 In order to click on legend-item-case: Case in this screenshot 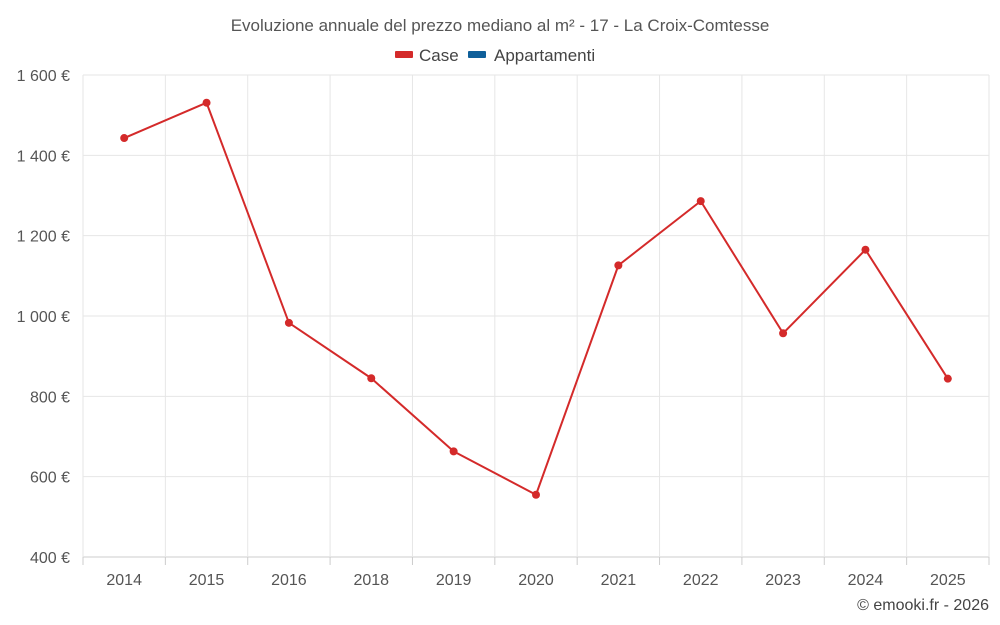, I will do `click(427, 55)`.